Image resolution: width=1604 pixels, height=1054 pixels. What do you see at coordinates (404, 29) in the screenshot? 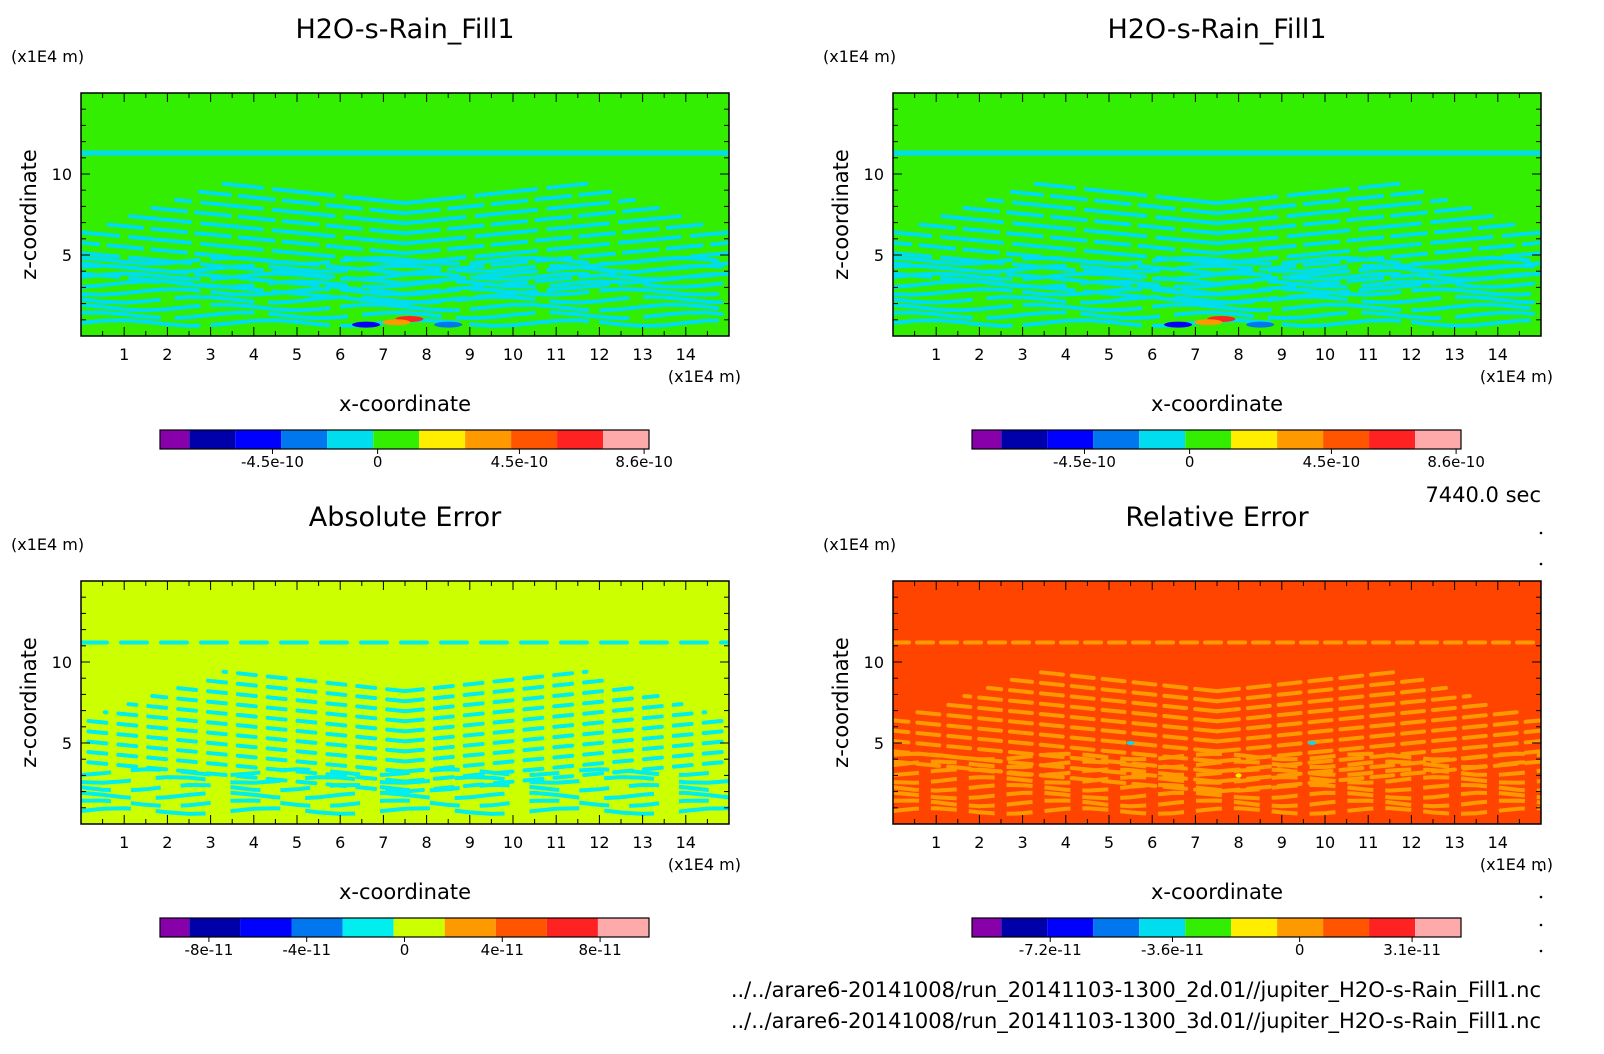
I see `chart-title: H2O-s-Rain_Fill1` at bounding box center [404, 29].